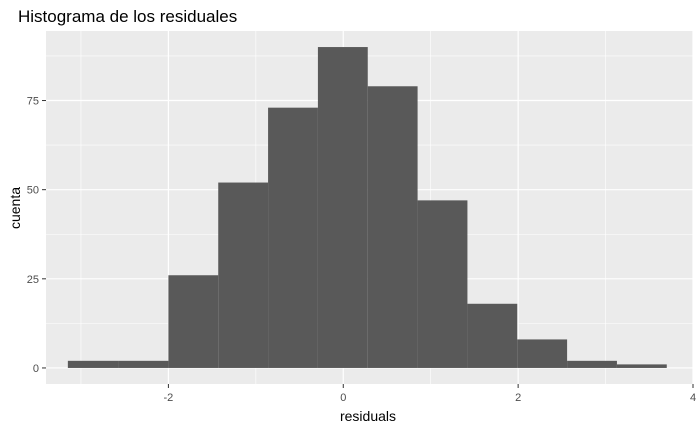 The width and height of the screenshot is (700, 432). I want to click on y-tick-label: 50, so click(33, 191).